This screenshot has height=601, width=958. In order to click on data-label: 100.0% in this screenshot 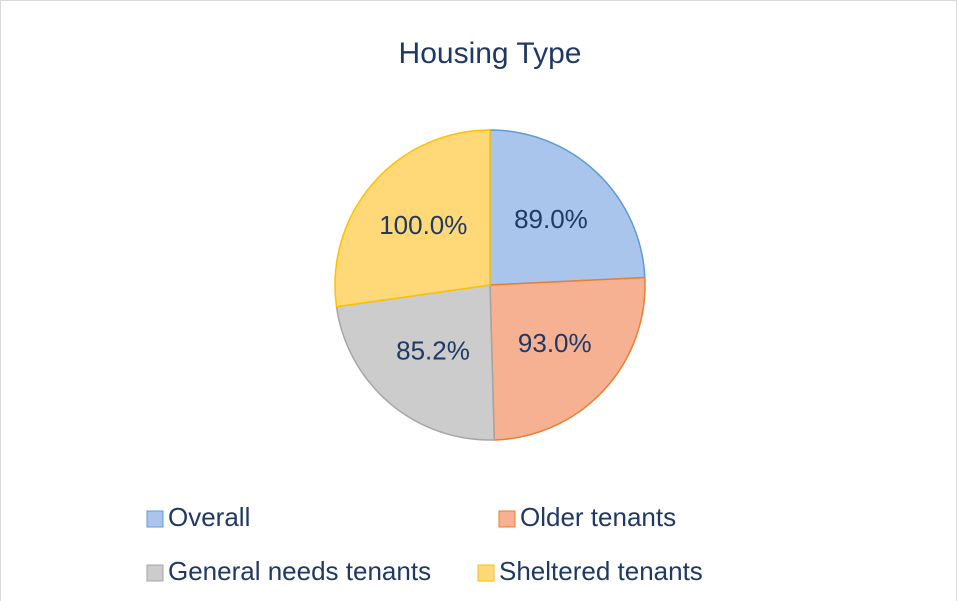, I will do `click(423, 225)`.